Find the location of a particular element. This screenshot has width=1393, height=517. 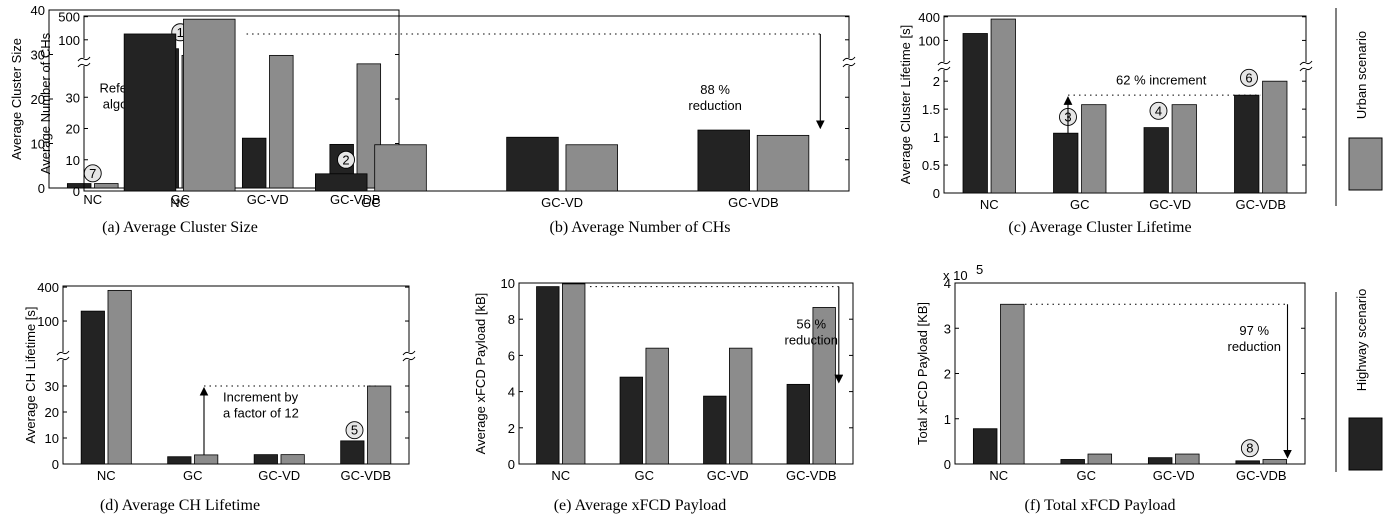

y-tick-label-b: 0 is located at coordinates (76, 191).